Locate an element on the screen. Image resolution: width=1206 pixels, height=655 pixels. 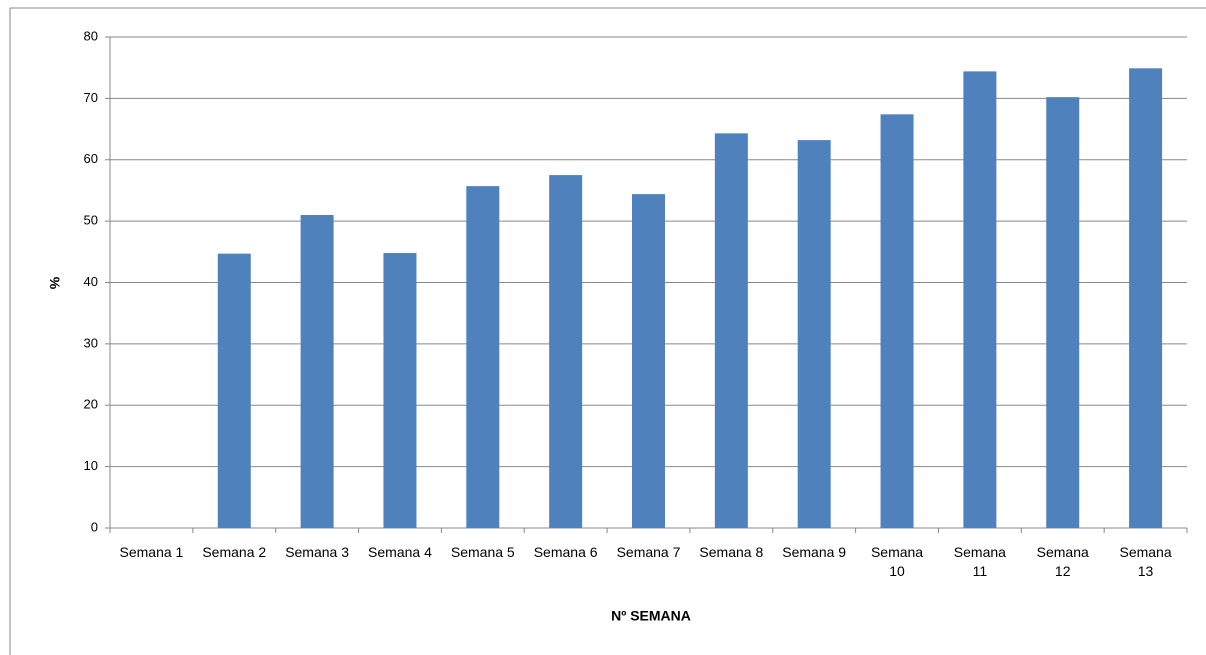
x-tick-label: Semana 7 is located at coordinates (648, 552).